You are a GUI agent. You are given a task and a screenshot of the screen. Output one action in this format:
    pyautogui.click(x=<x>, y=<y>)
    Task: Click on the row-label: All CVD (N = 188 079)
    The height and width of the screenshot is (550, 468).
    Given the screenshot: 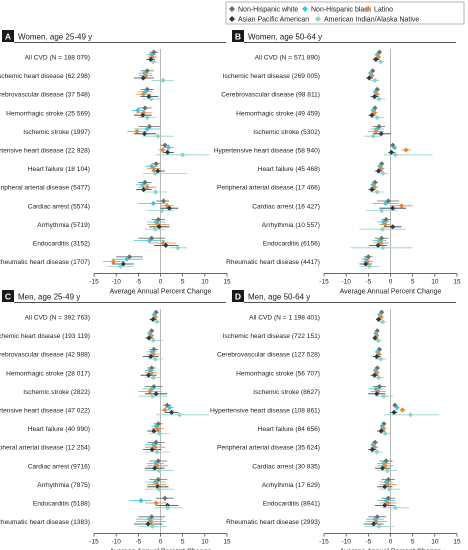 What is the action you would take?
    pyautogui.click(x=57, y=58)
    